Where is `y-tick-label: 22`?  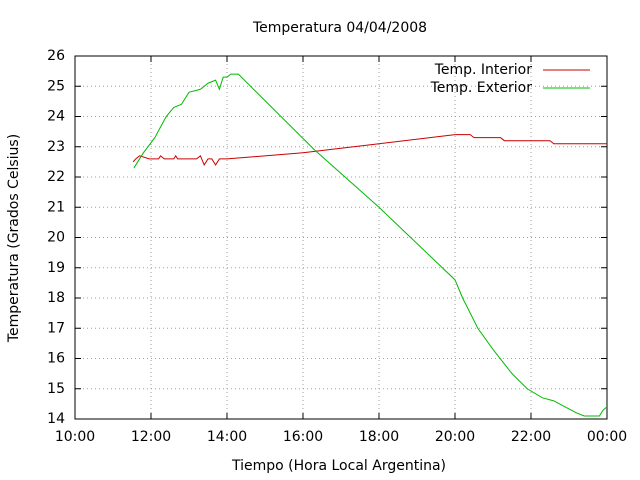
y-tick-label: 22 is located at coordinates (56, 177).